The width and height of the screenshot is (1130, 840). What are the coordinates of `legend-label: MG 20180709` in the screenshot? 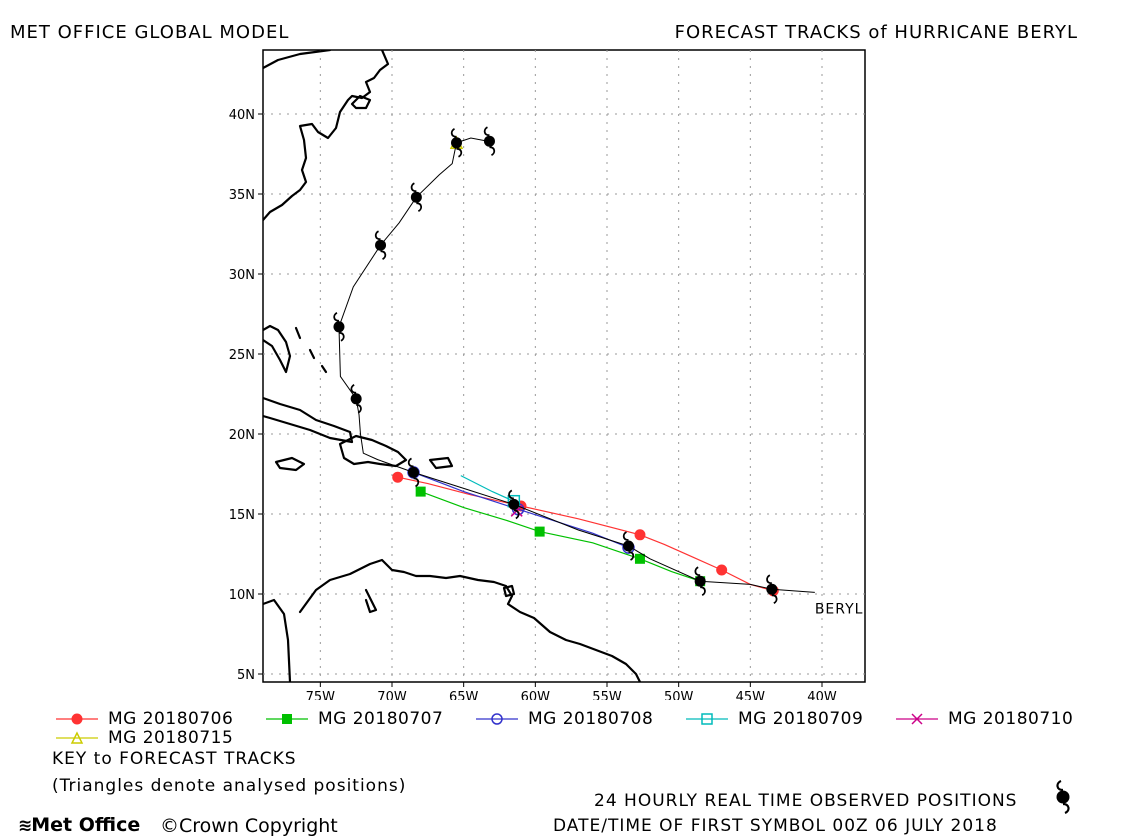 It's located at (801, 718).